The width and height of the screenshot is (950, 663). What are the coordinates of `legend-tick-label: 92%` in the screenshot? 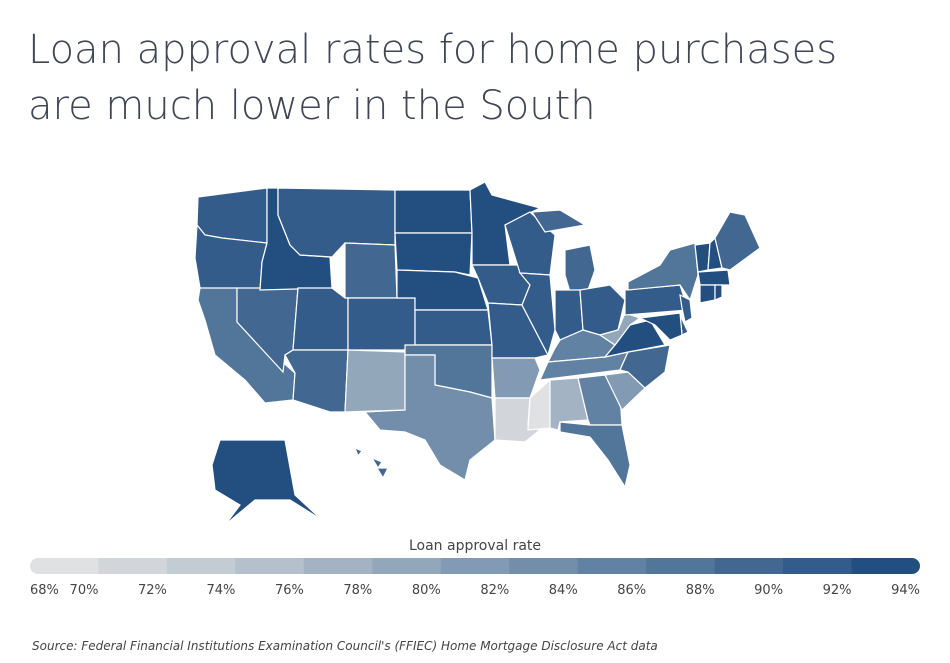 It's located at (837, 590).